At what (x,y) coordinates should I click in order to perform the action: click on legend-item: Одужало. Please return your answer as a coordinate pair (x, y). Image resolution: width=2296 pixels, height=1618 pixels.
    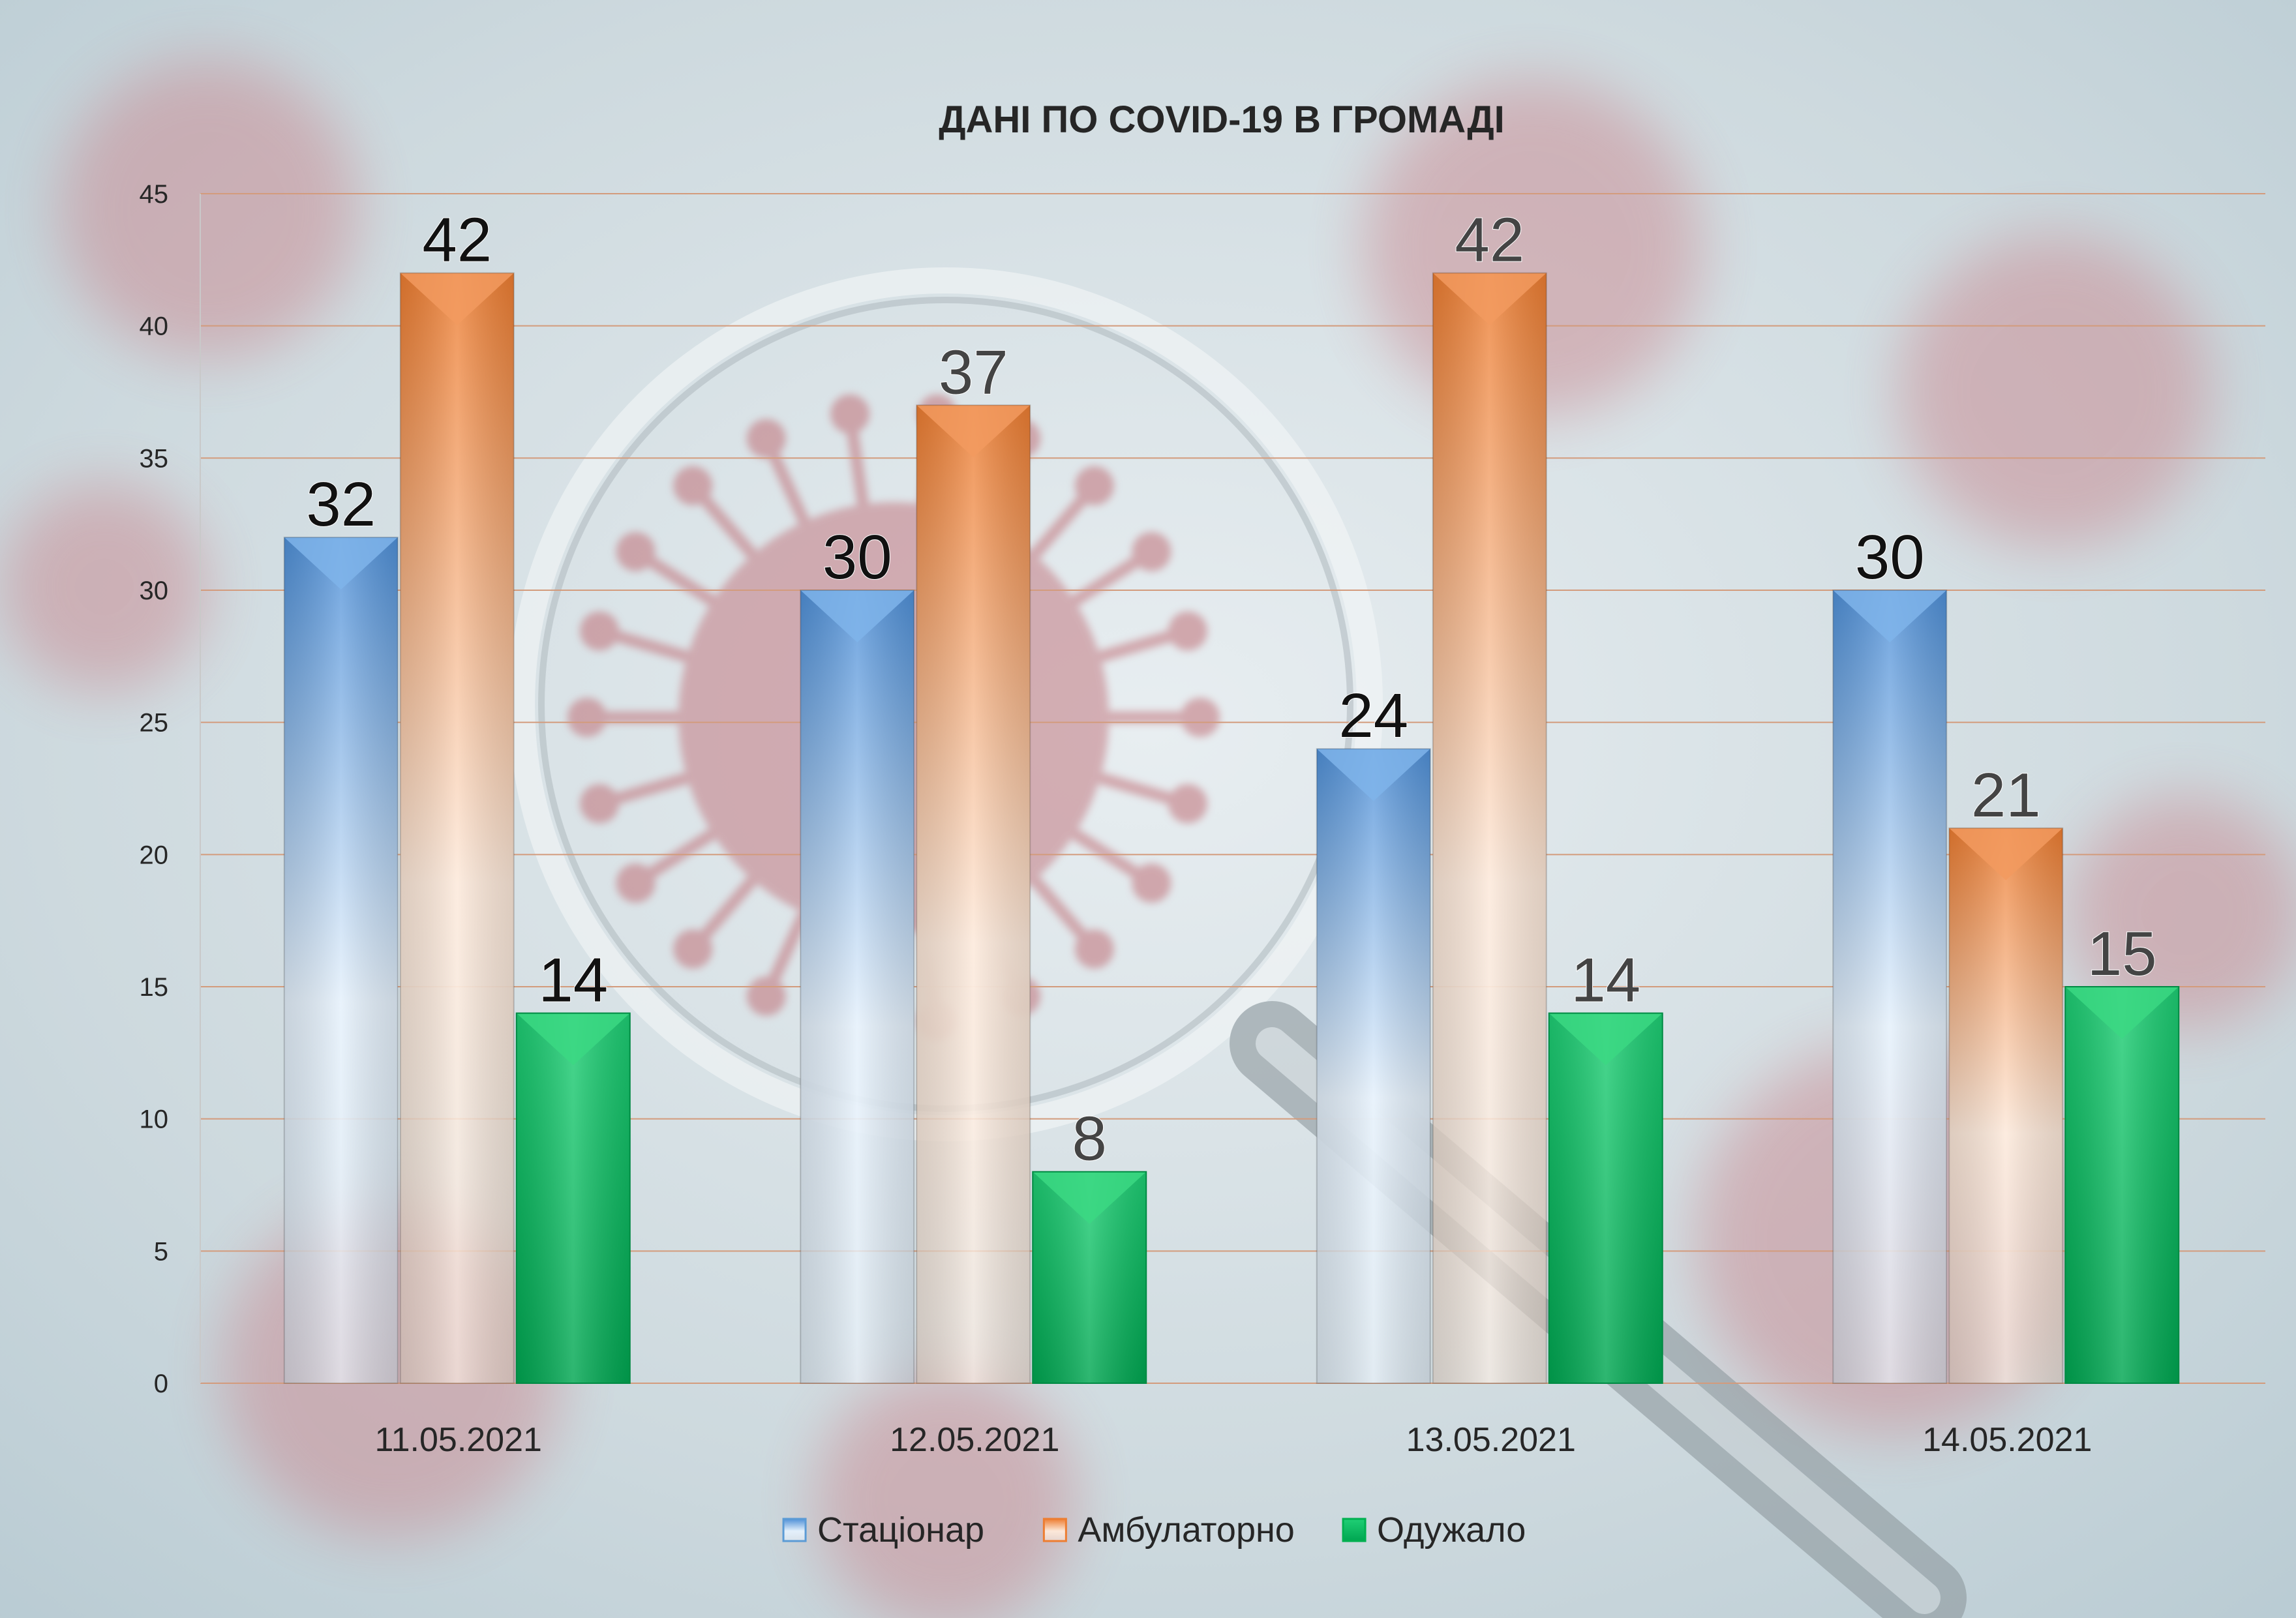
    Looking at the image, I should click on (1434, 1530).